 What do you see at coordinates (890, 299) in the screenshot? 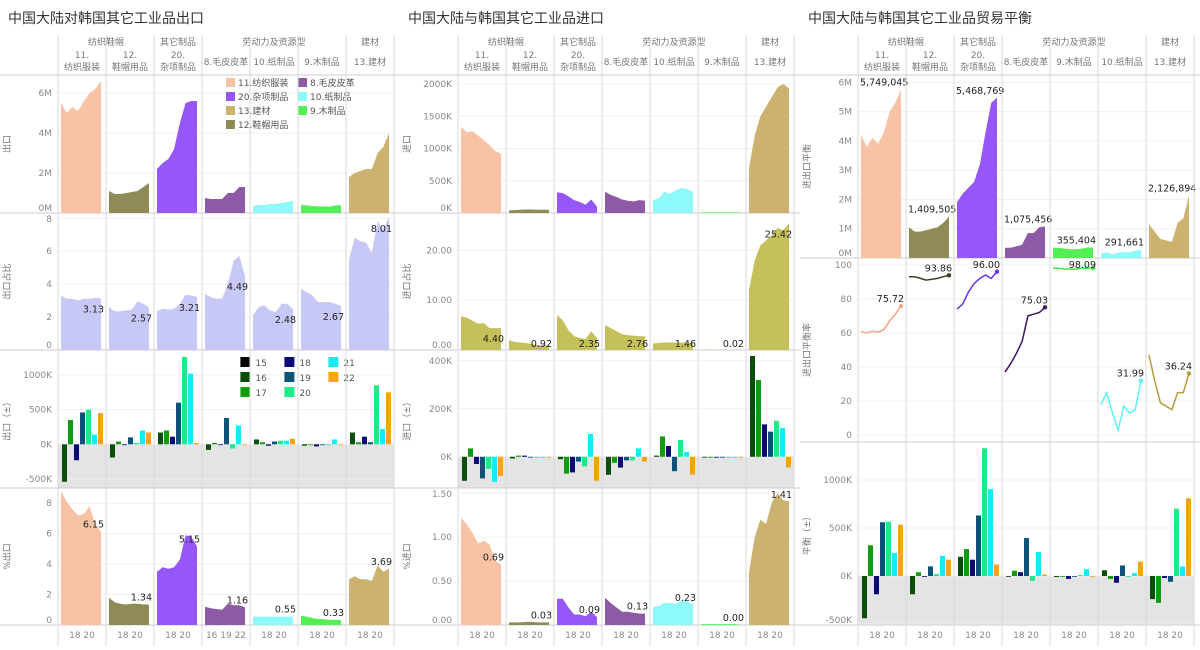
I see `data-label: 75.72` at bounding box center [890, 299].